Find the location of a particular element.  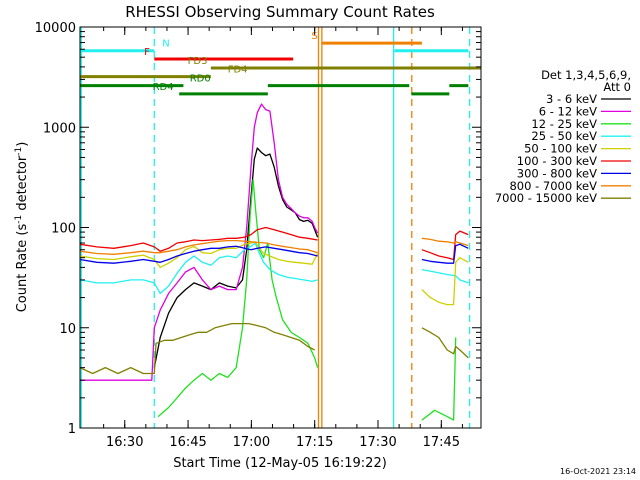

x-tick-label: 16:30 is located at coordinates (124, 442).